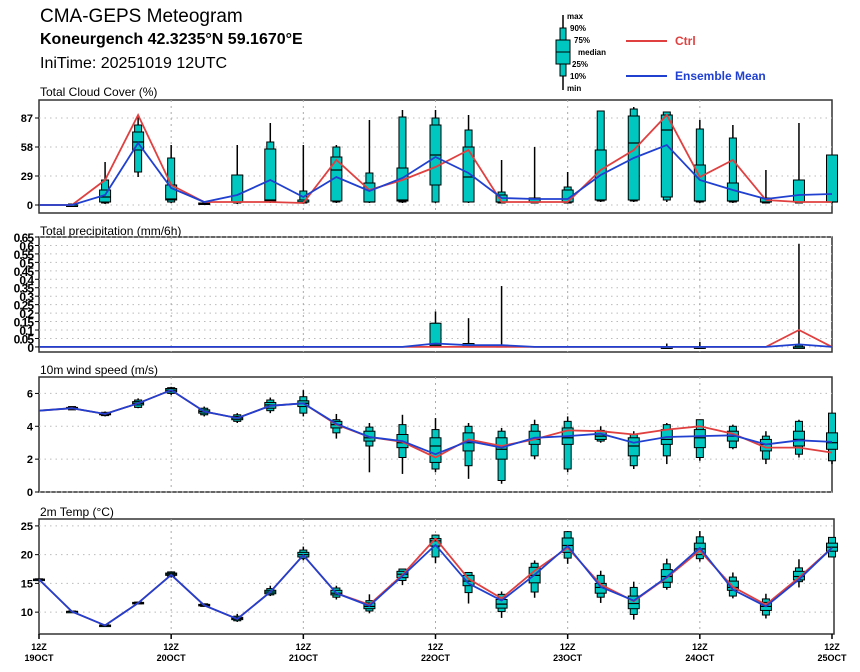  Describe the element at coordinates (24, 323) in the screenshot. I see `precip-ytick-label: 0.15` at that location.